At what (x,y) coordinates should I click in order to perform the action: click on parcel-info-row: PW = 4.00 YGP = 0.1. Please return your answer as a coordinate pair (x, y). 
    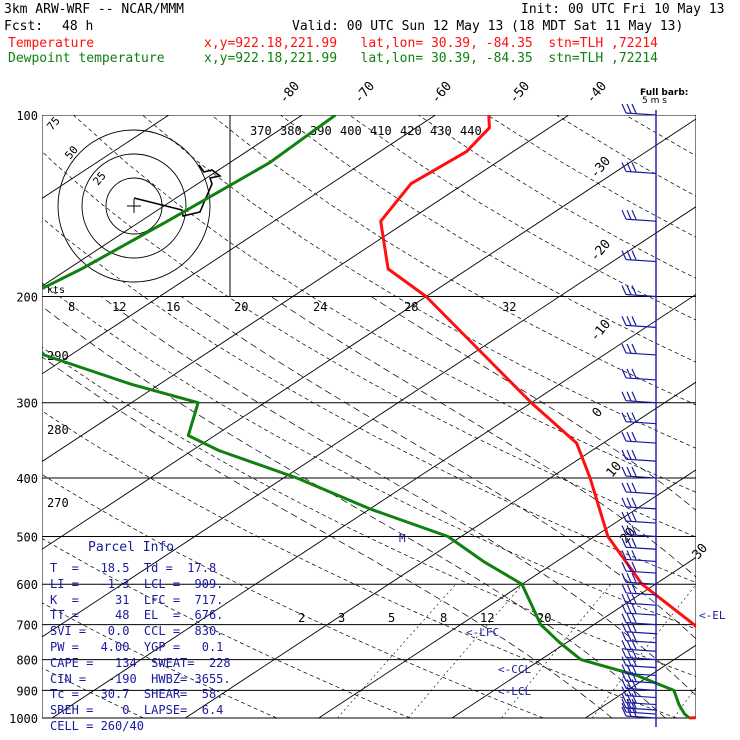
    Looking at the image, I should click on (137, 647).